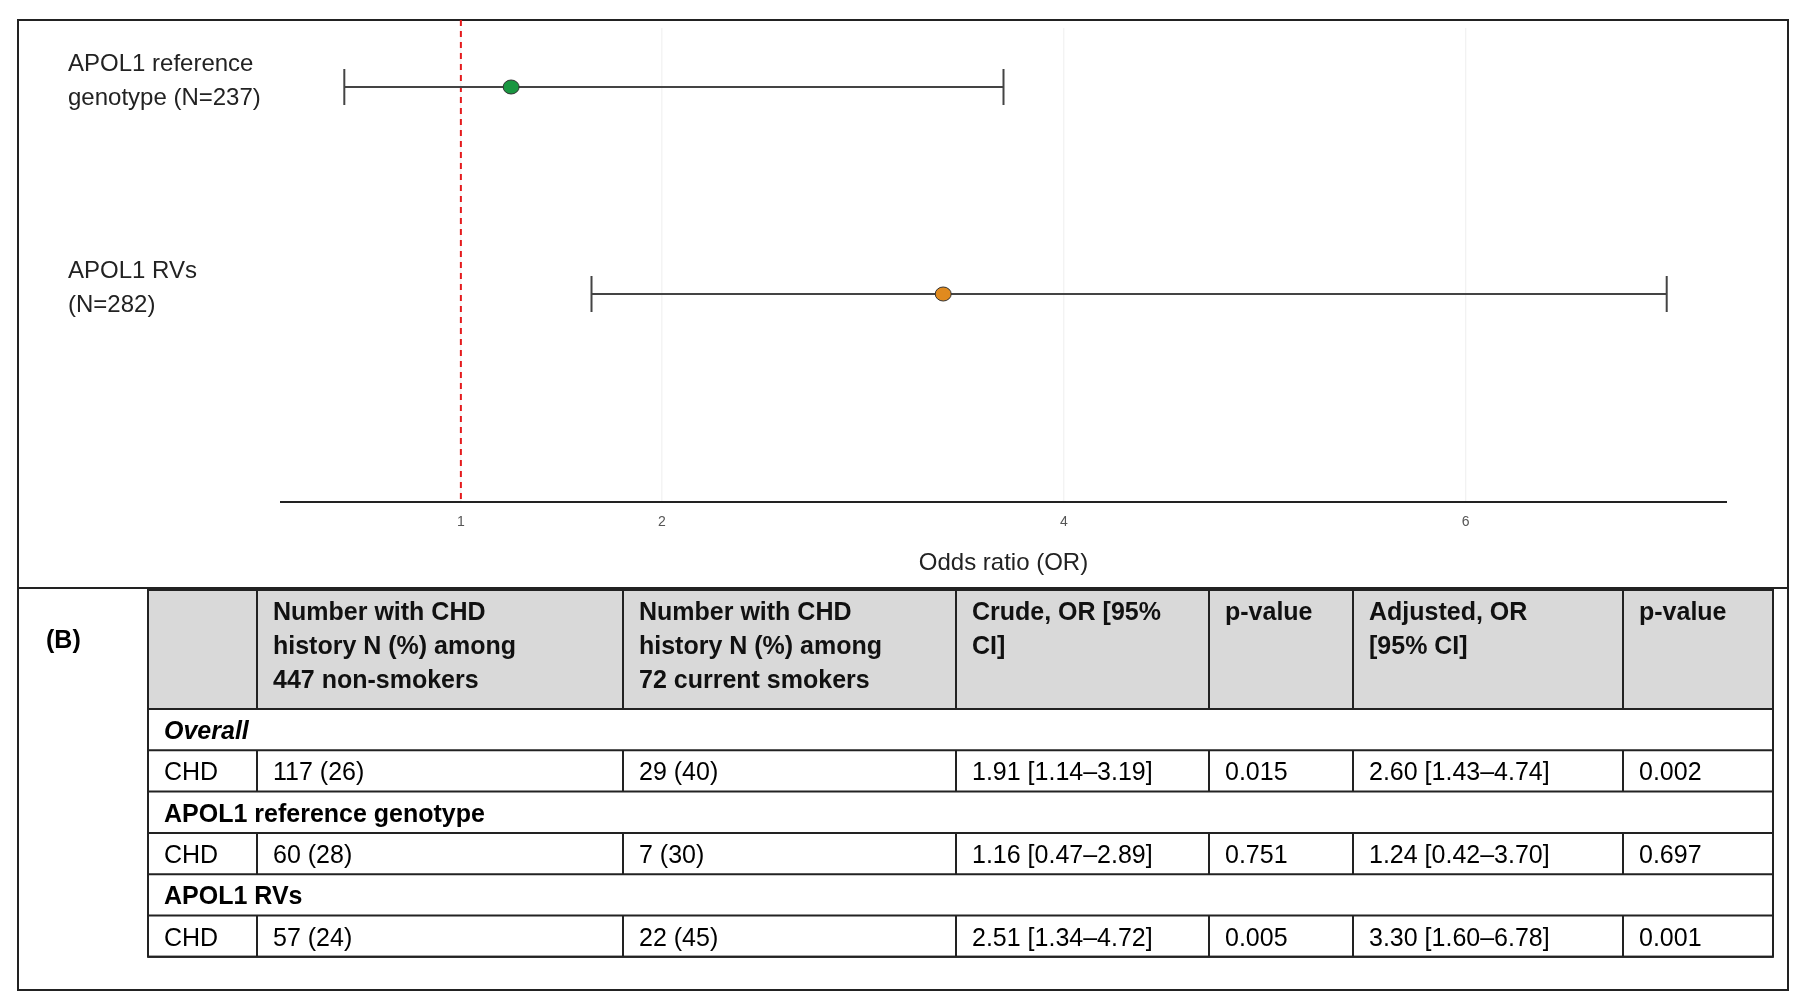 The height and width of the screenshot is (1001, 1800). I want to click on text: APOL1 RVs, so click(233, 895).